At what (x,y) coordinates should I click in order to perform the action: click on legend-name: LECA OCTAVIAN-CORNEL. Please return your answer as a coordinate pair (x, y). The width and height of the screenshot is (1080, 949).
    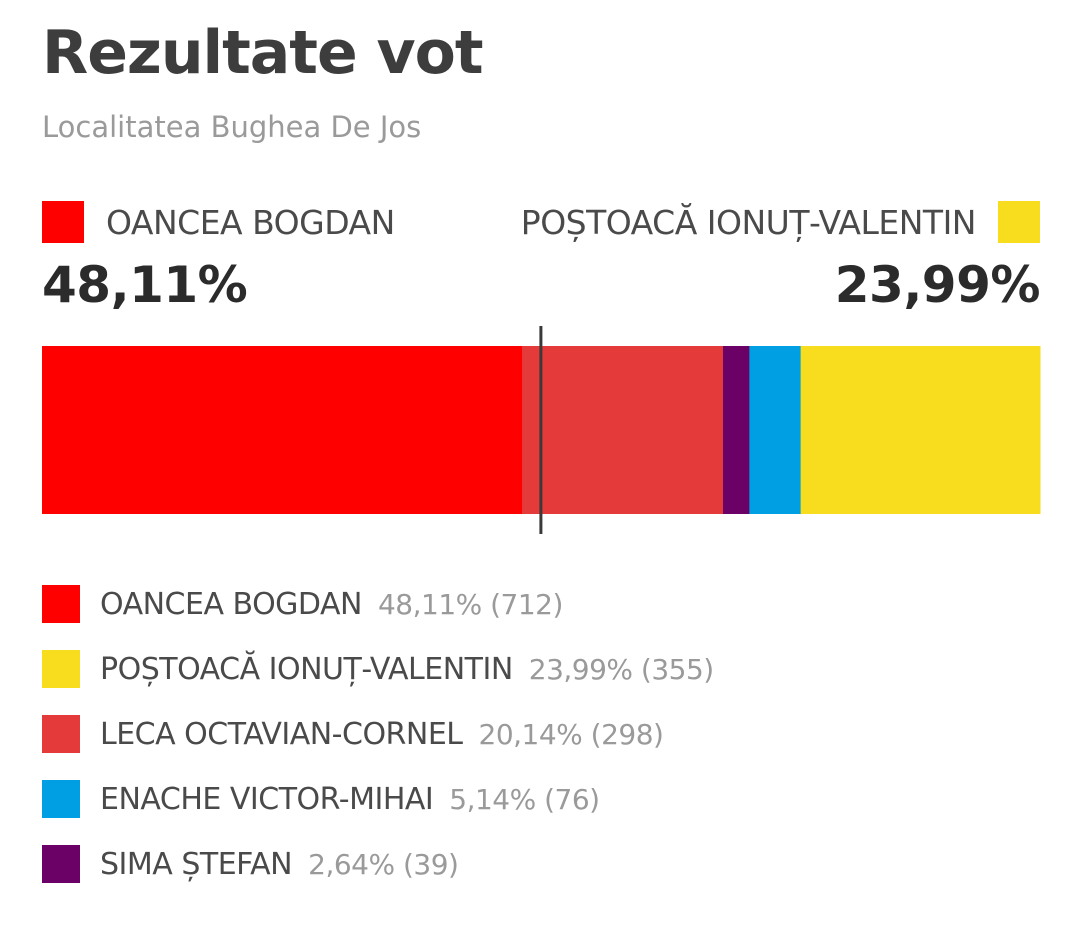
    Looking at the image, I should click on (281, 734).